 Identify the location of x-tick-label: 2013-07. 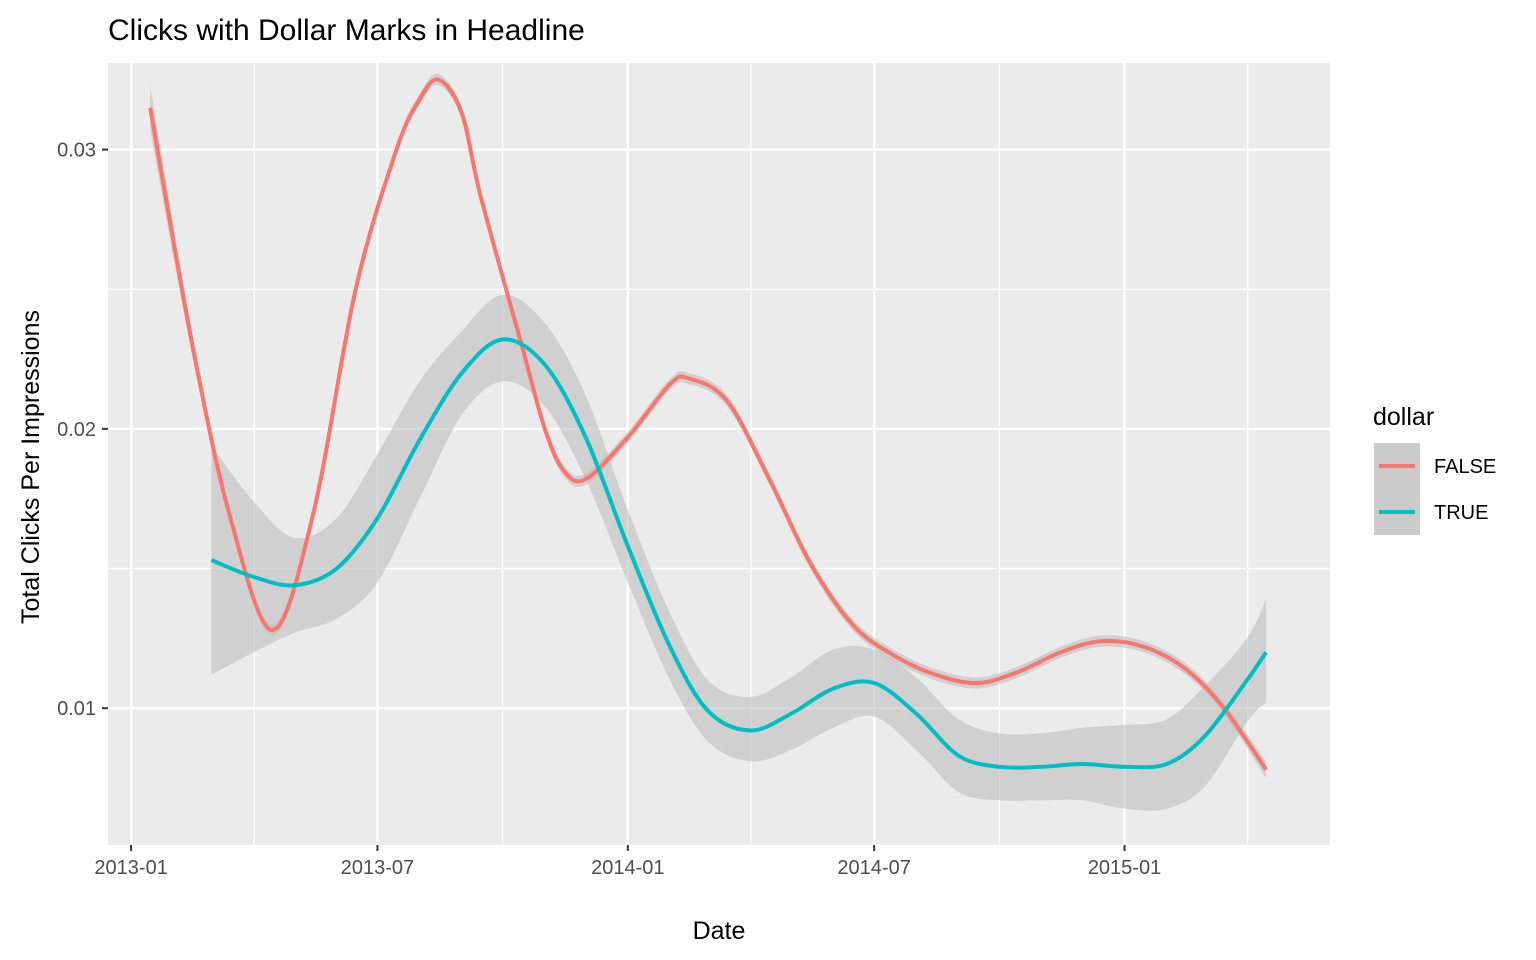
(377, 868).